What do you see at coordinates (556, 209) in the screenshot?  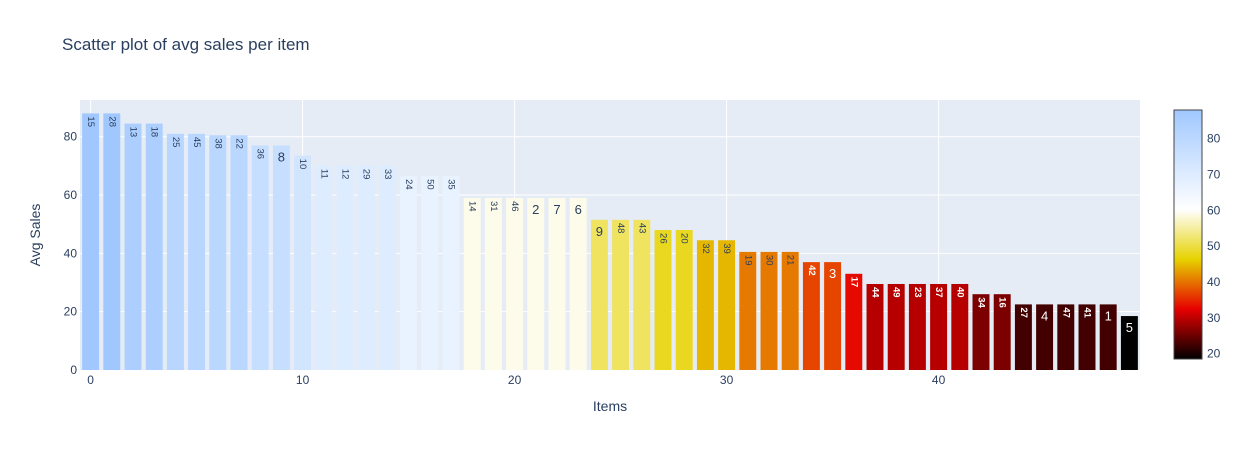 I see `bar-label: 7` at bounding box center [556, 209].